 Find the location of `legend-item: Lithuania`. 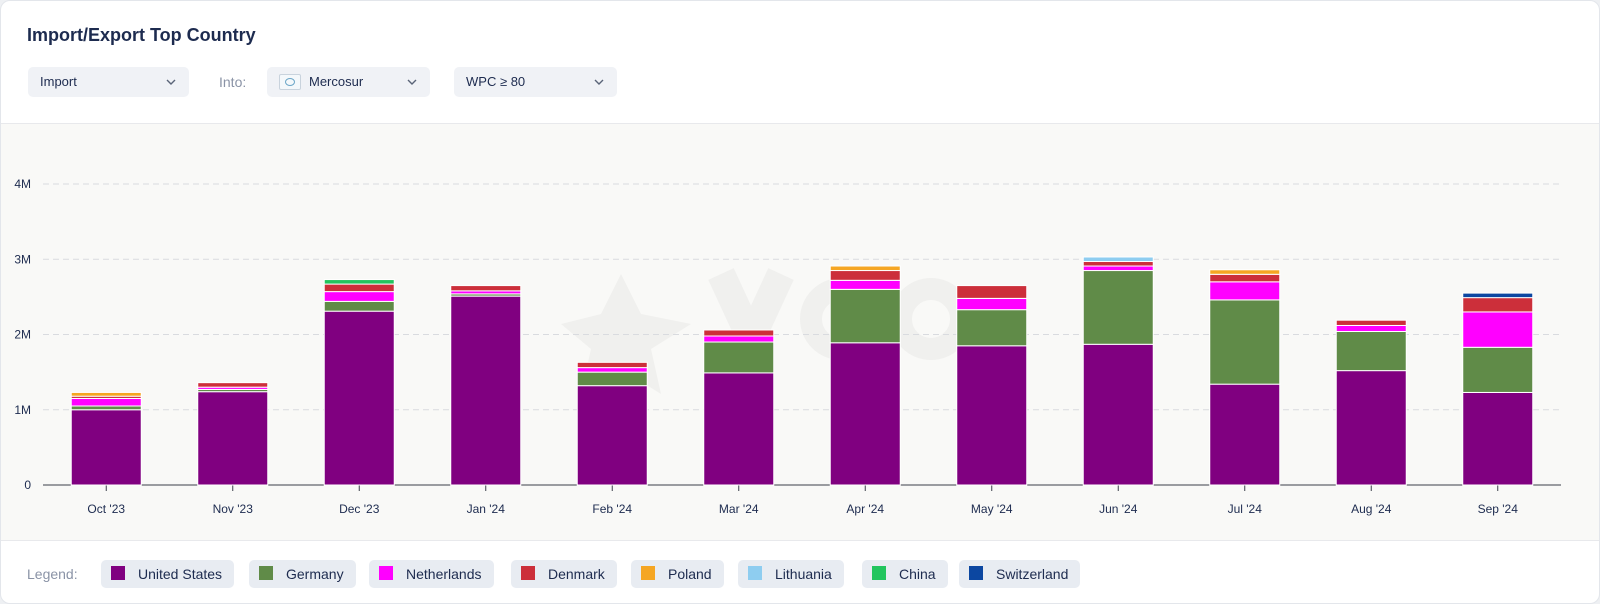

legend-item: Lithuania is located at coordinates (791, 574).